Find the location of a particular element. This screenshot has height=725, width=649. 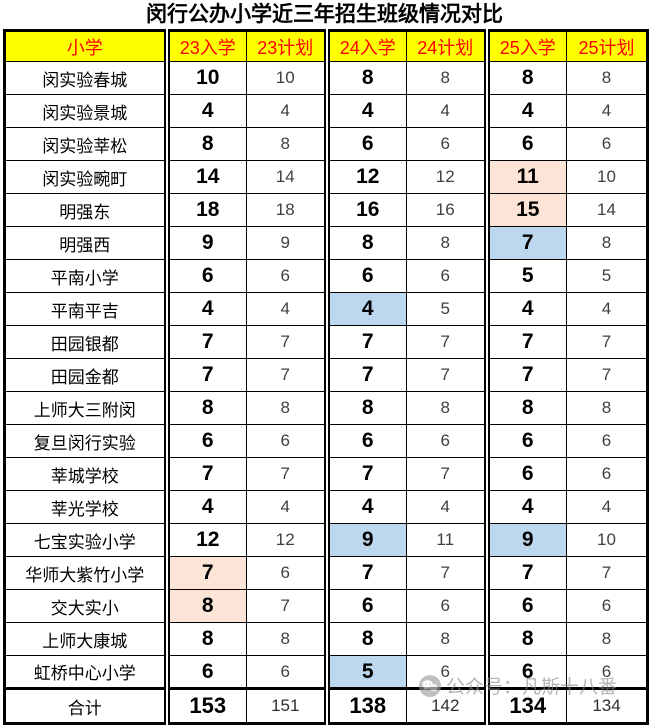

table-row: 虹桥中心小学 6 6 5 6 6 6 is located at coordinates (326, 672).